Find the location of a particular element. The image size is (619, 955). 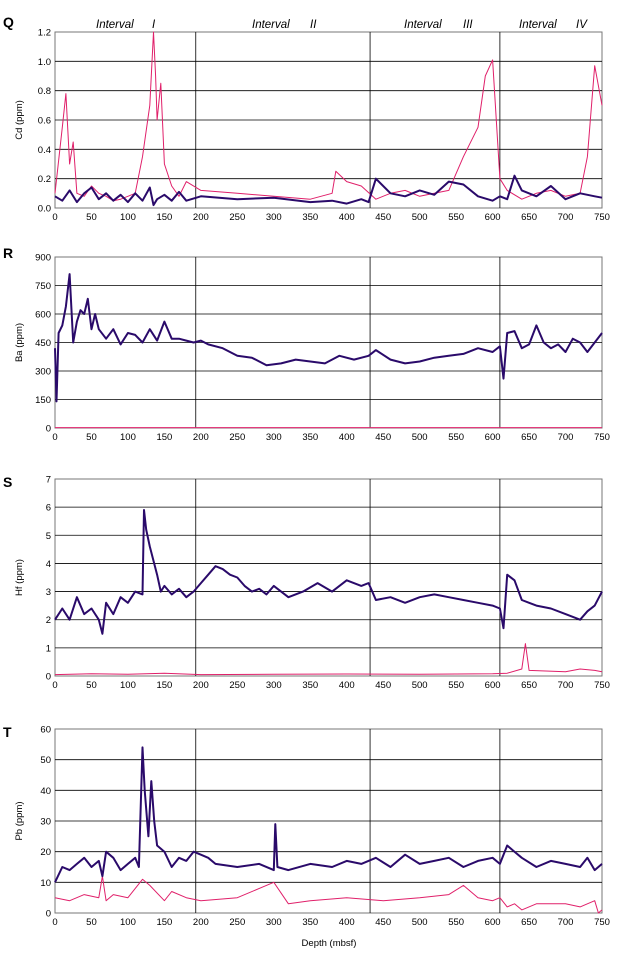

y-tick-label: 0.4 is located at coordinates (44, 150).